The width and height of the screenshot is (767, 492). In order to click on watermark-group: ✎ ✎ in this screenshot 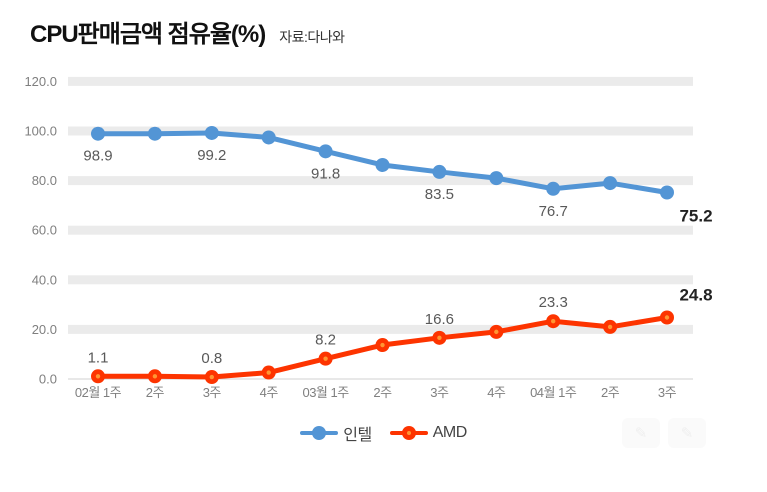, I will do `click(664, 433)`.